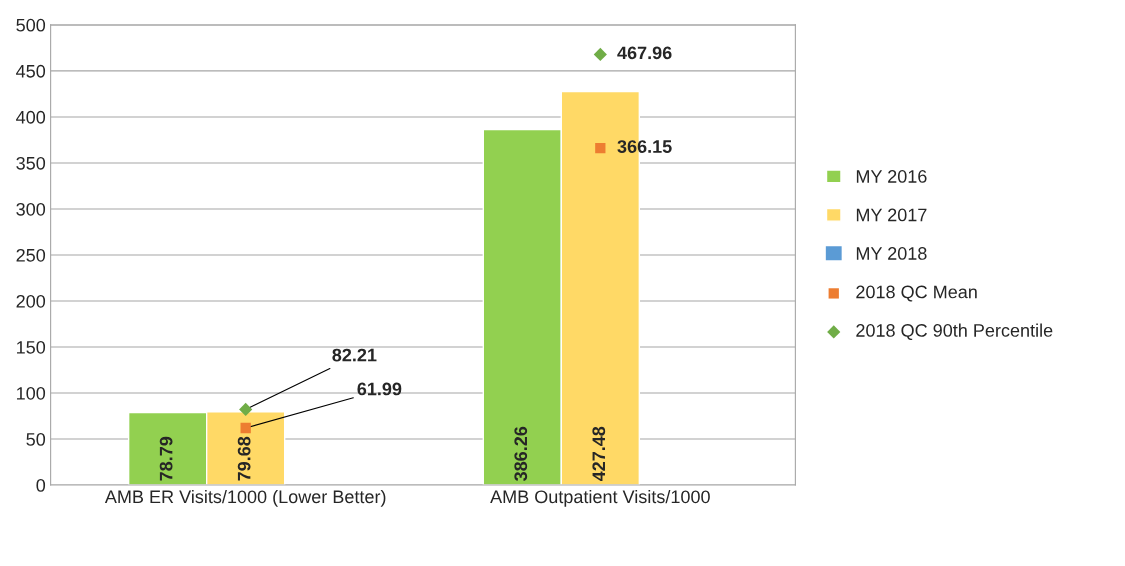 The width and height of the screenshot is (1125, 566). Describe the element at coordinates (31, 347) in the screenshot. I see `y-tick-label: 150` at that location.